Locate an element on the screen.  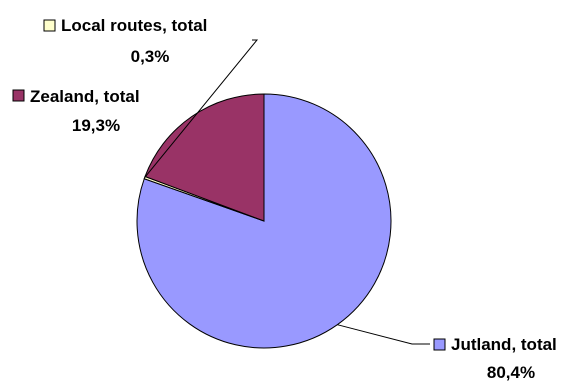
slice-label-zealand: Zealand, total is located at coordinates (85, 96).